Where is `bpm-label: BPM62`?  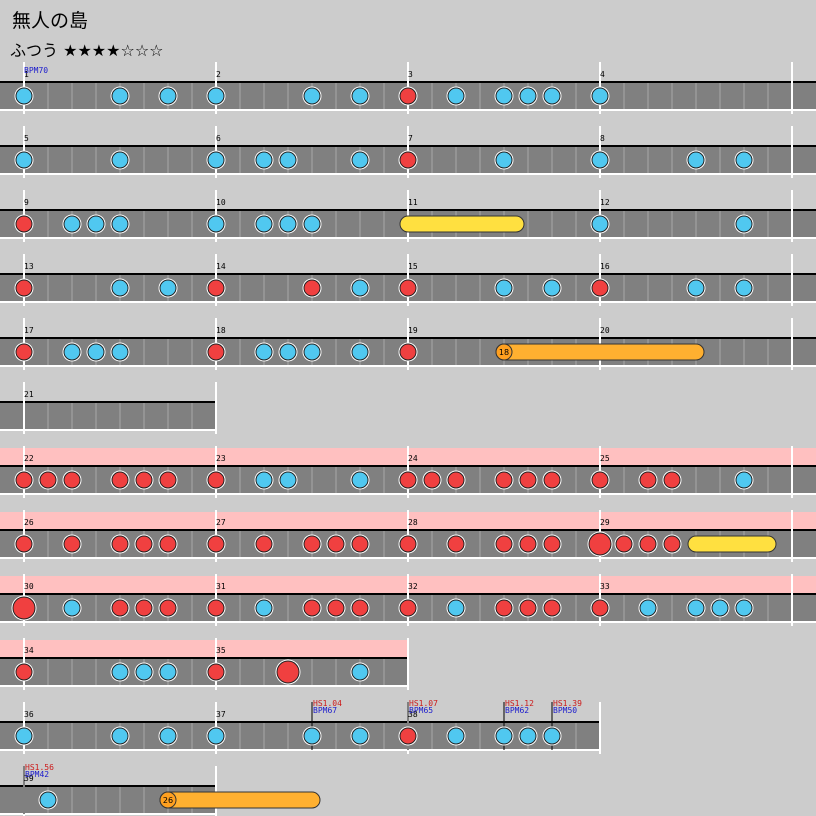 bpm-label: BPM62 is located at coordinates (517, 710).